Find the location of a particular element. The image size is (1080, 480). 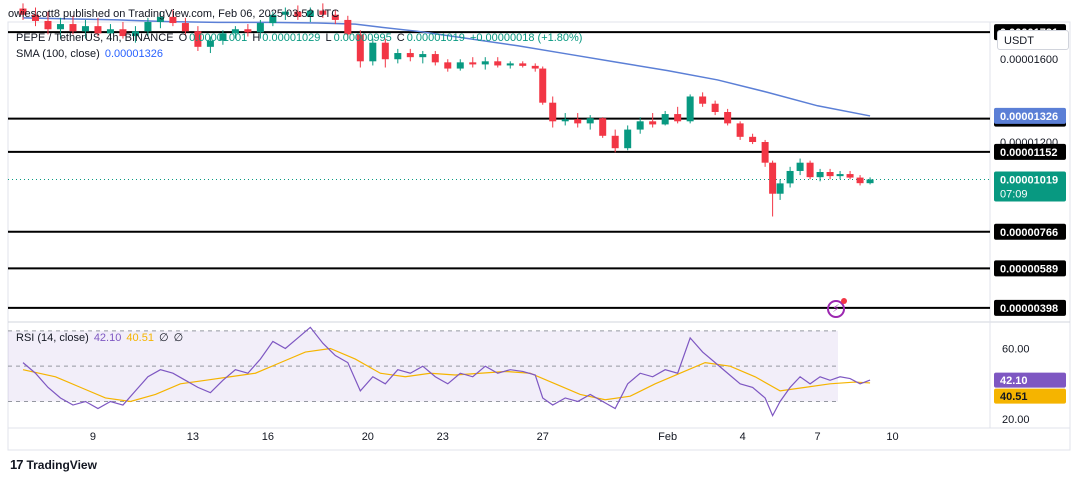

x-tick-label: 7 is located at coordinates (818, 437).